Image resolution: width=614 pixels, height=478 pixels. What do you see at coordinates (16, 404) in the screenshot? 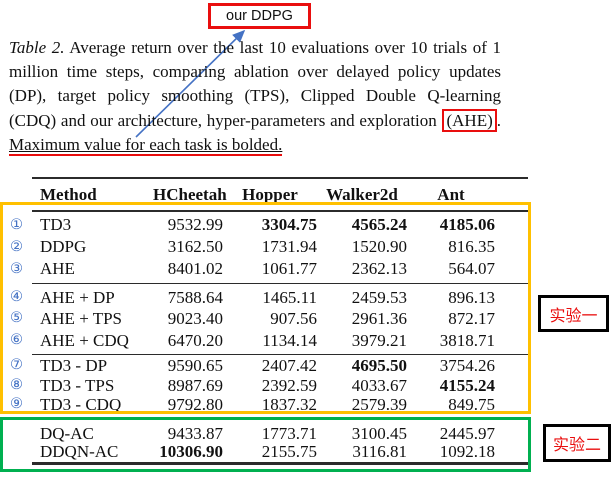
I see `row-index-badge: ⑨` at bounding box center [16, 404].